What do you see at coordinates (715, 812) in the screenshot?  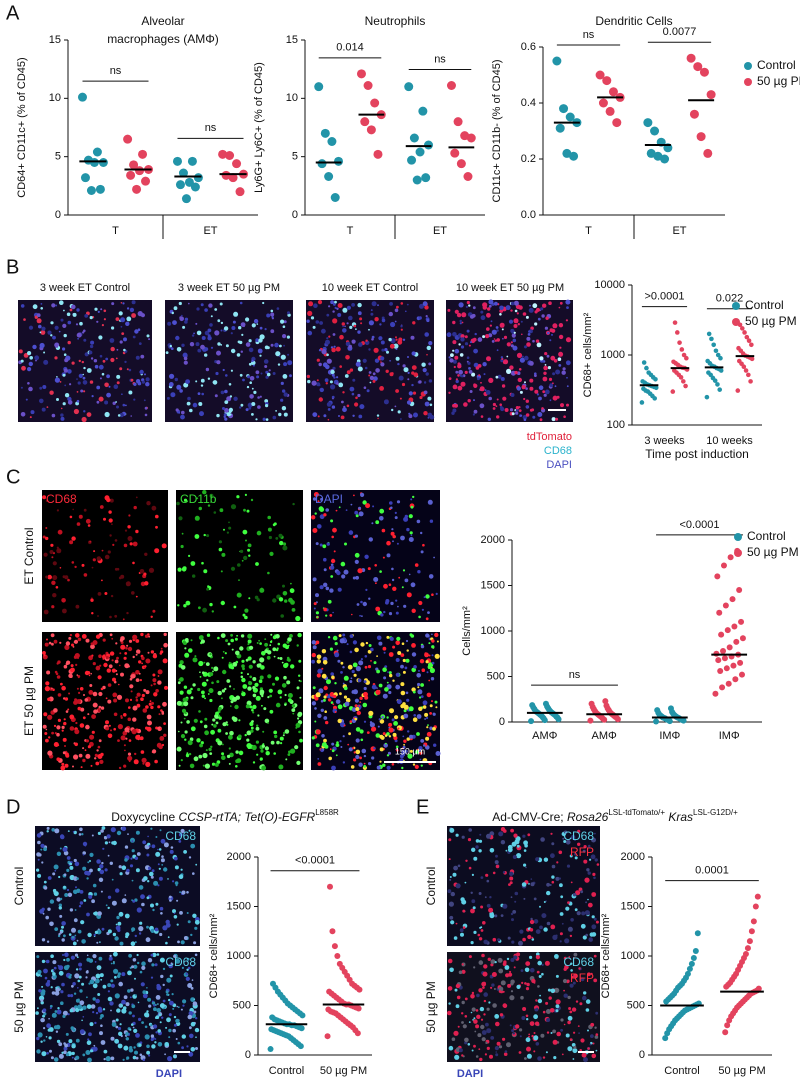 I see `subtitle-part: LSL-G12D/+` at bounding box center [715, 812].